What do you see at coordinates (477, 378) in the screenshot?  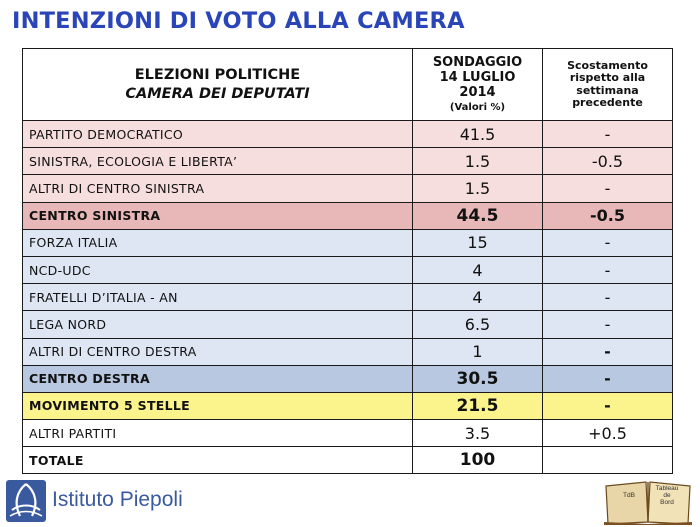 I see `vote-value: 30.5` at bounding box center [477, 378].